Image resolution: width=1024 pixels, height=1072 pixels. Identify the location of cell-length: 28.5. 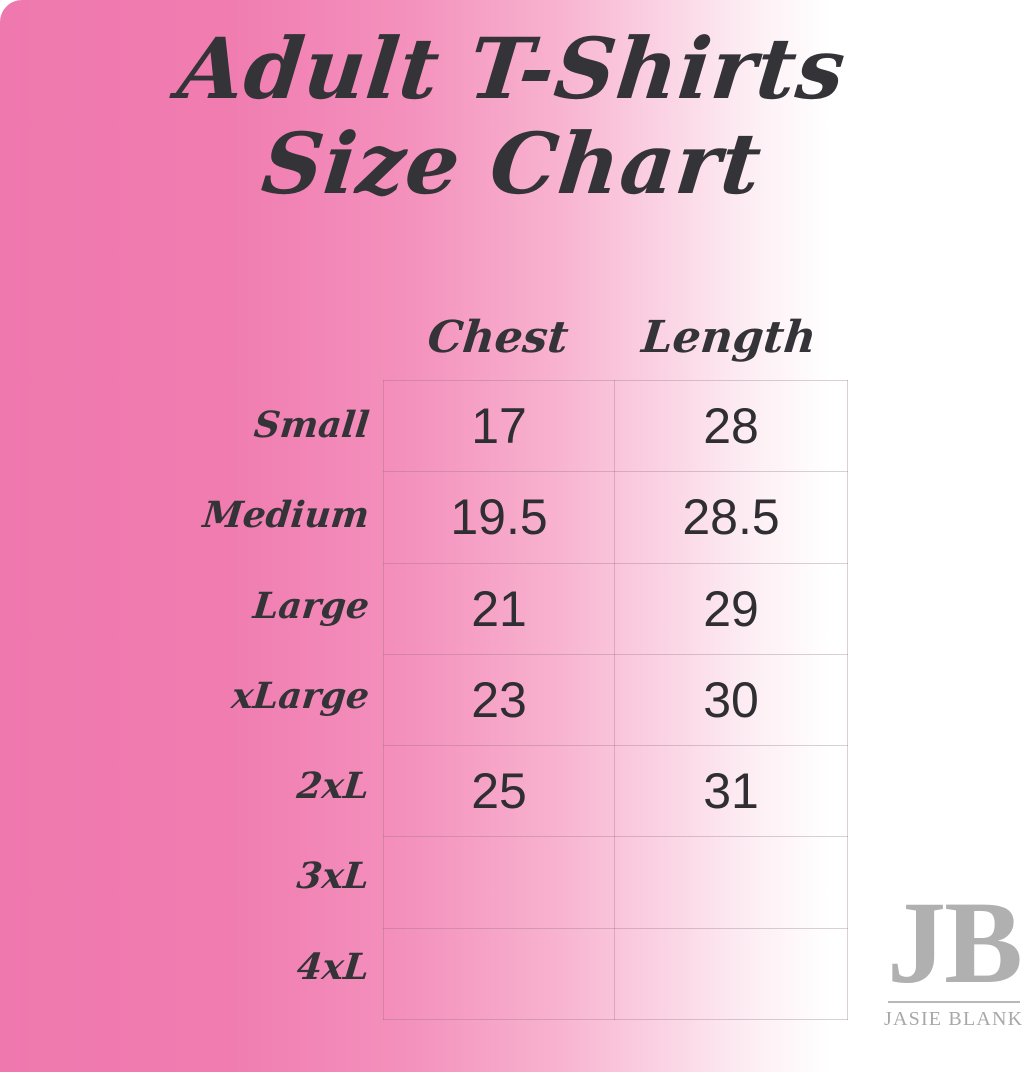
(731, 517).